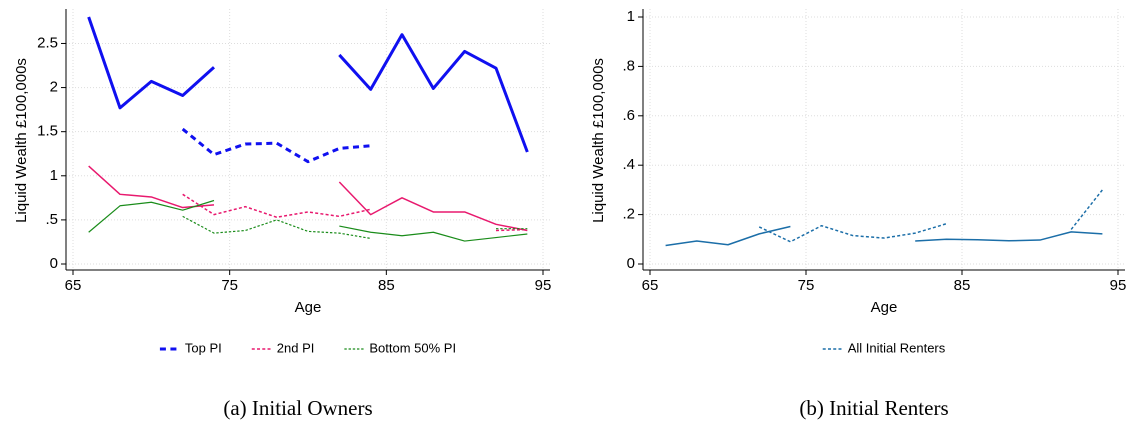  I want to click on legend-label: Top PI, so click(203, 347).